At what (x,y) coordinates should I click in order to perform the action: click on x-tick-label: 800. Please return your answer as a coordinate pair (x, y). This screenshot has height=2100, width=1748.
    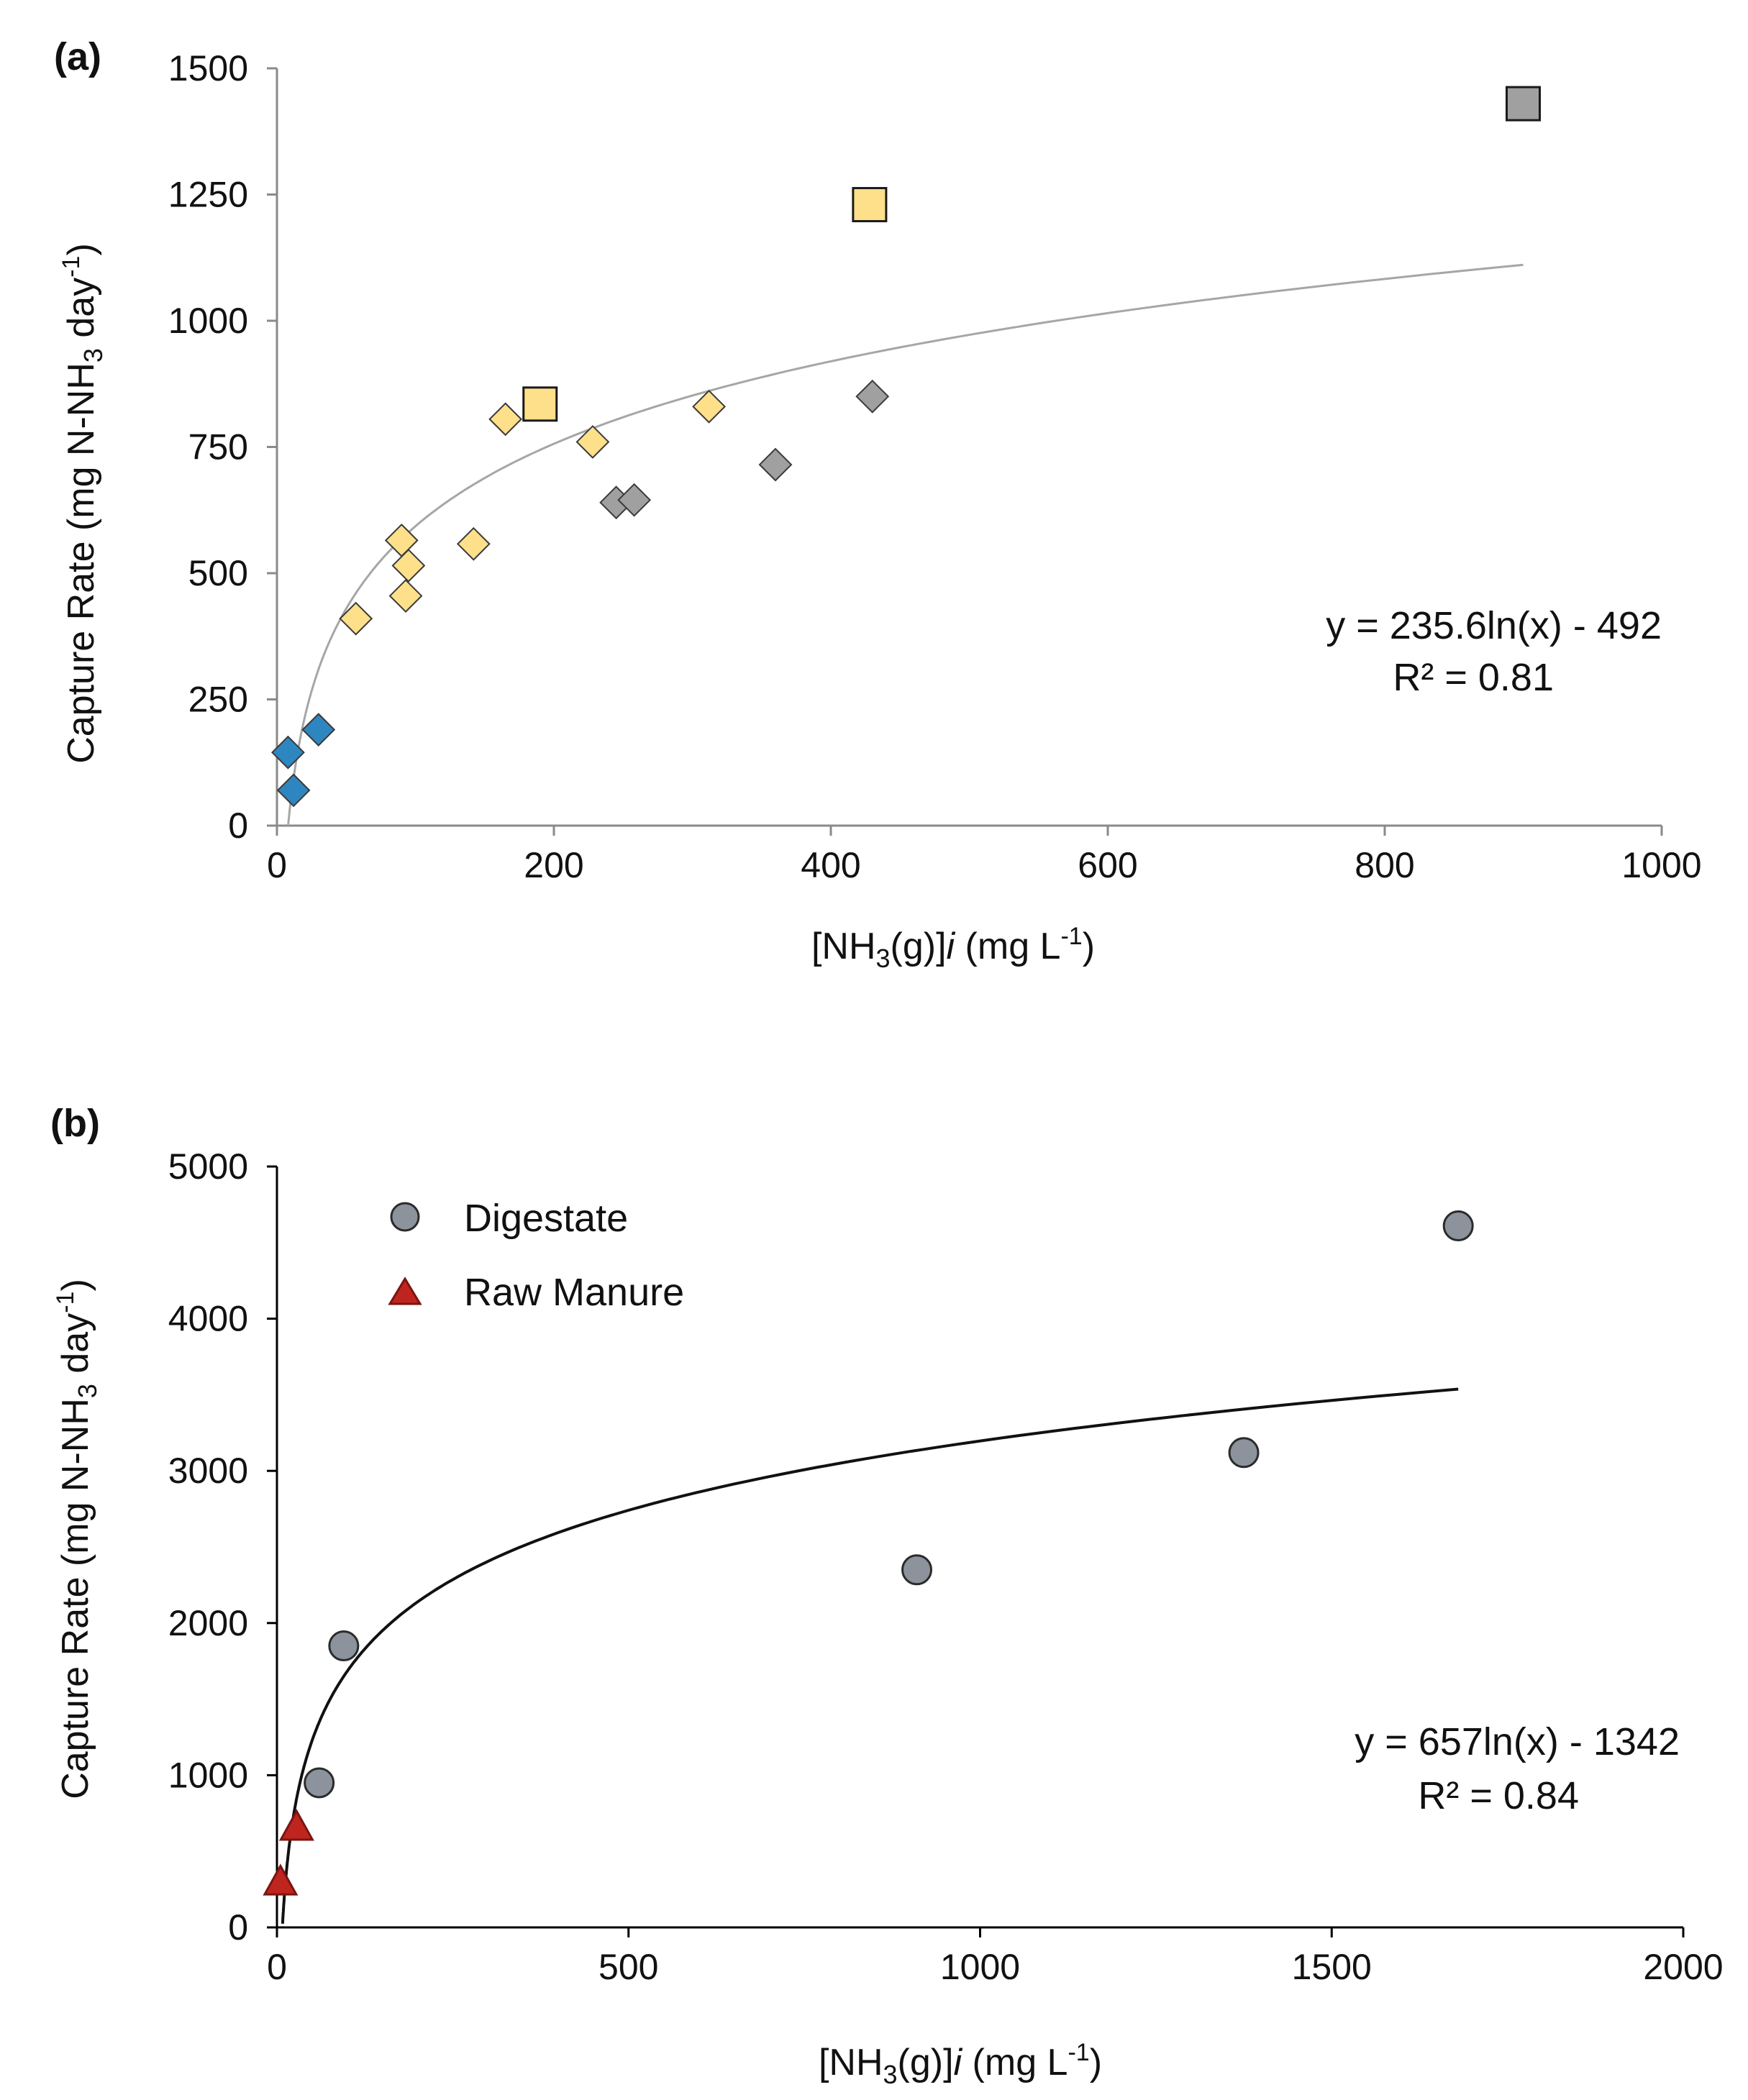
    Looking at the image, I should click on (1384, 865).